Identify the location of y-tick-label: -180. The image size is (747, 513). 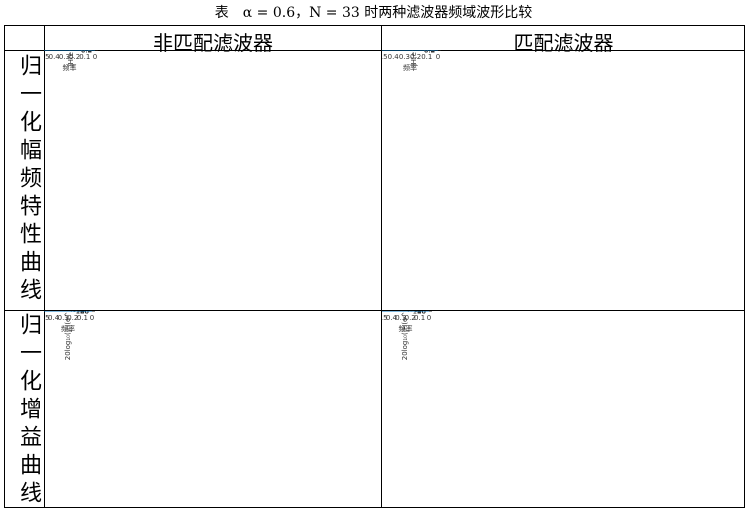
(81, 313).